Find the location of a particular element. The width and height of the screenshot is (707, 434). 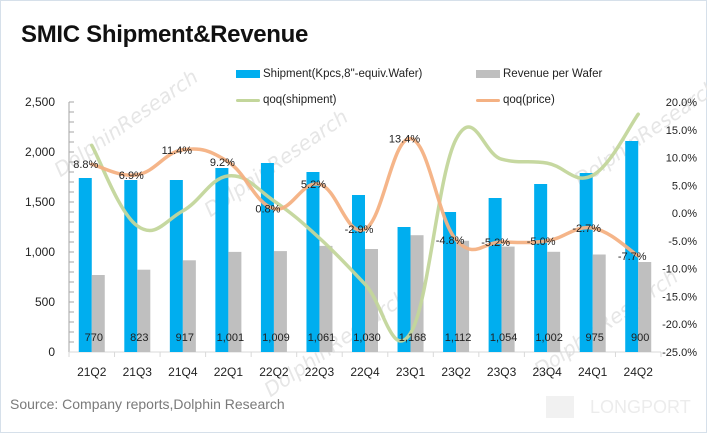

data-label-revenue: 1,112 is located at coordinates (458, 338).